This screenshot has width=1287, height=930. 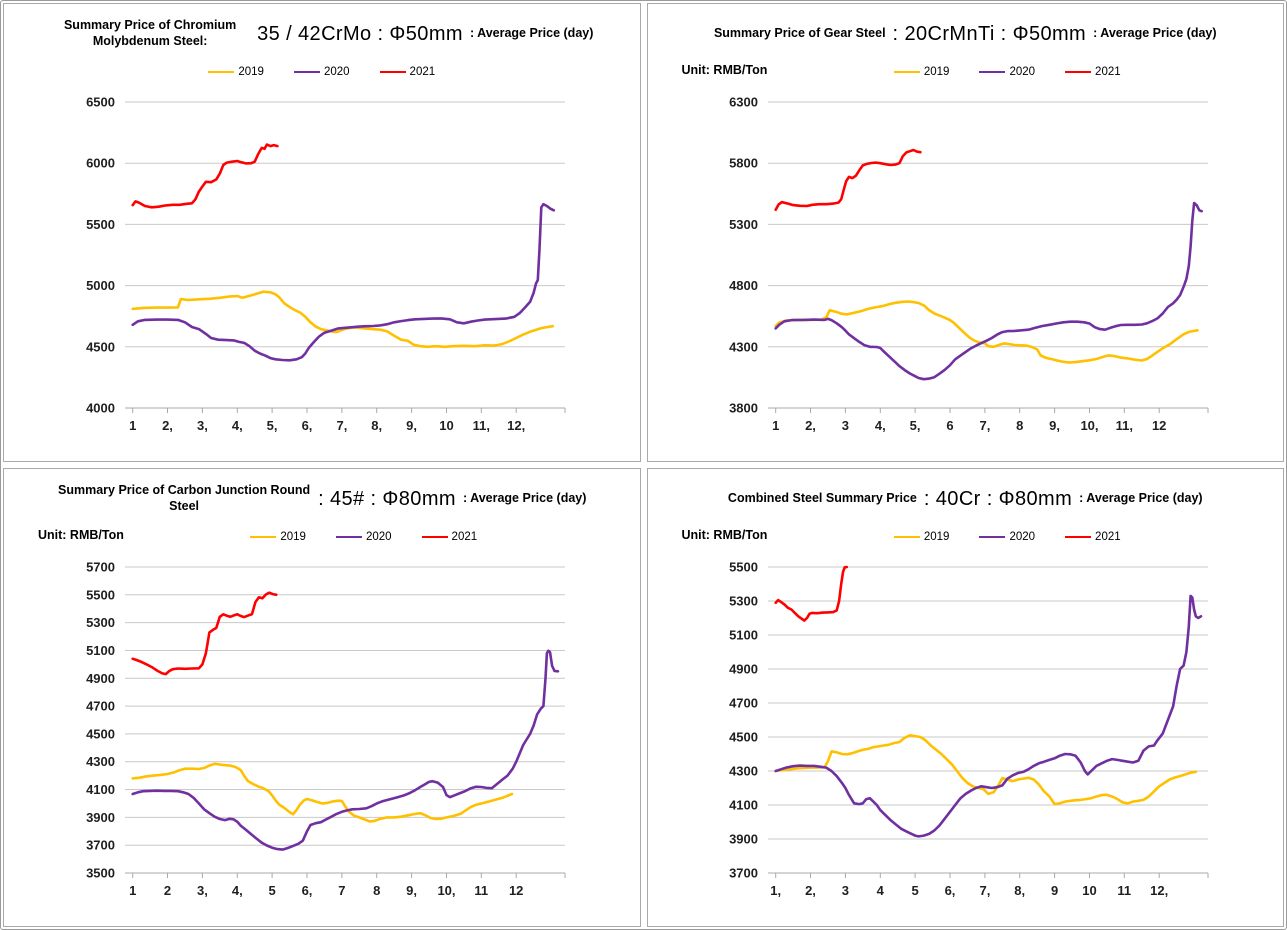 I want to click on svg-text: 4700, so click(x=100, y=706).